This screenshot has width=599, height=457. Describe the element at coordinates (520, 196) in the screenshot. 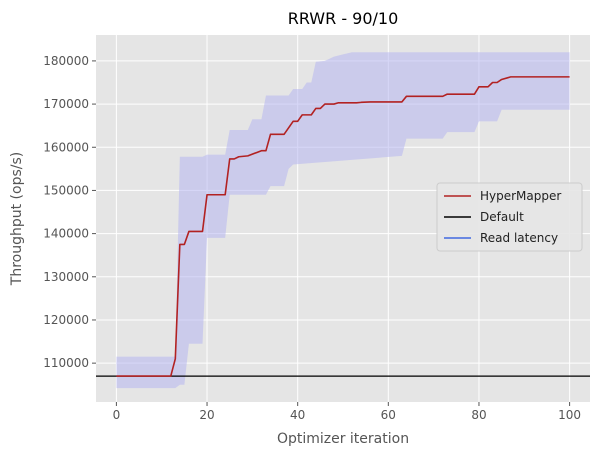

I see `legend-label-hypermapper: HyperMapper` at that location.